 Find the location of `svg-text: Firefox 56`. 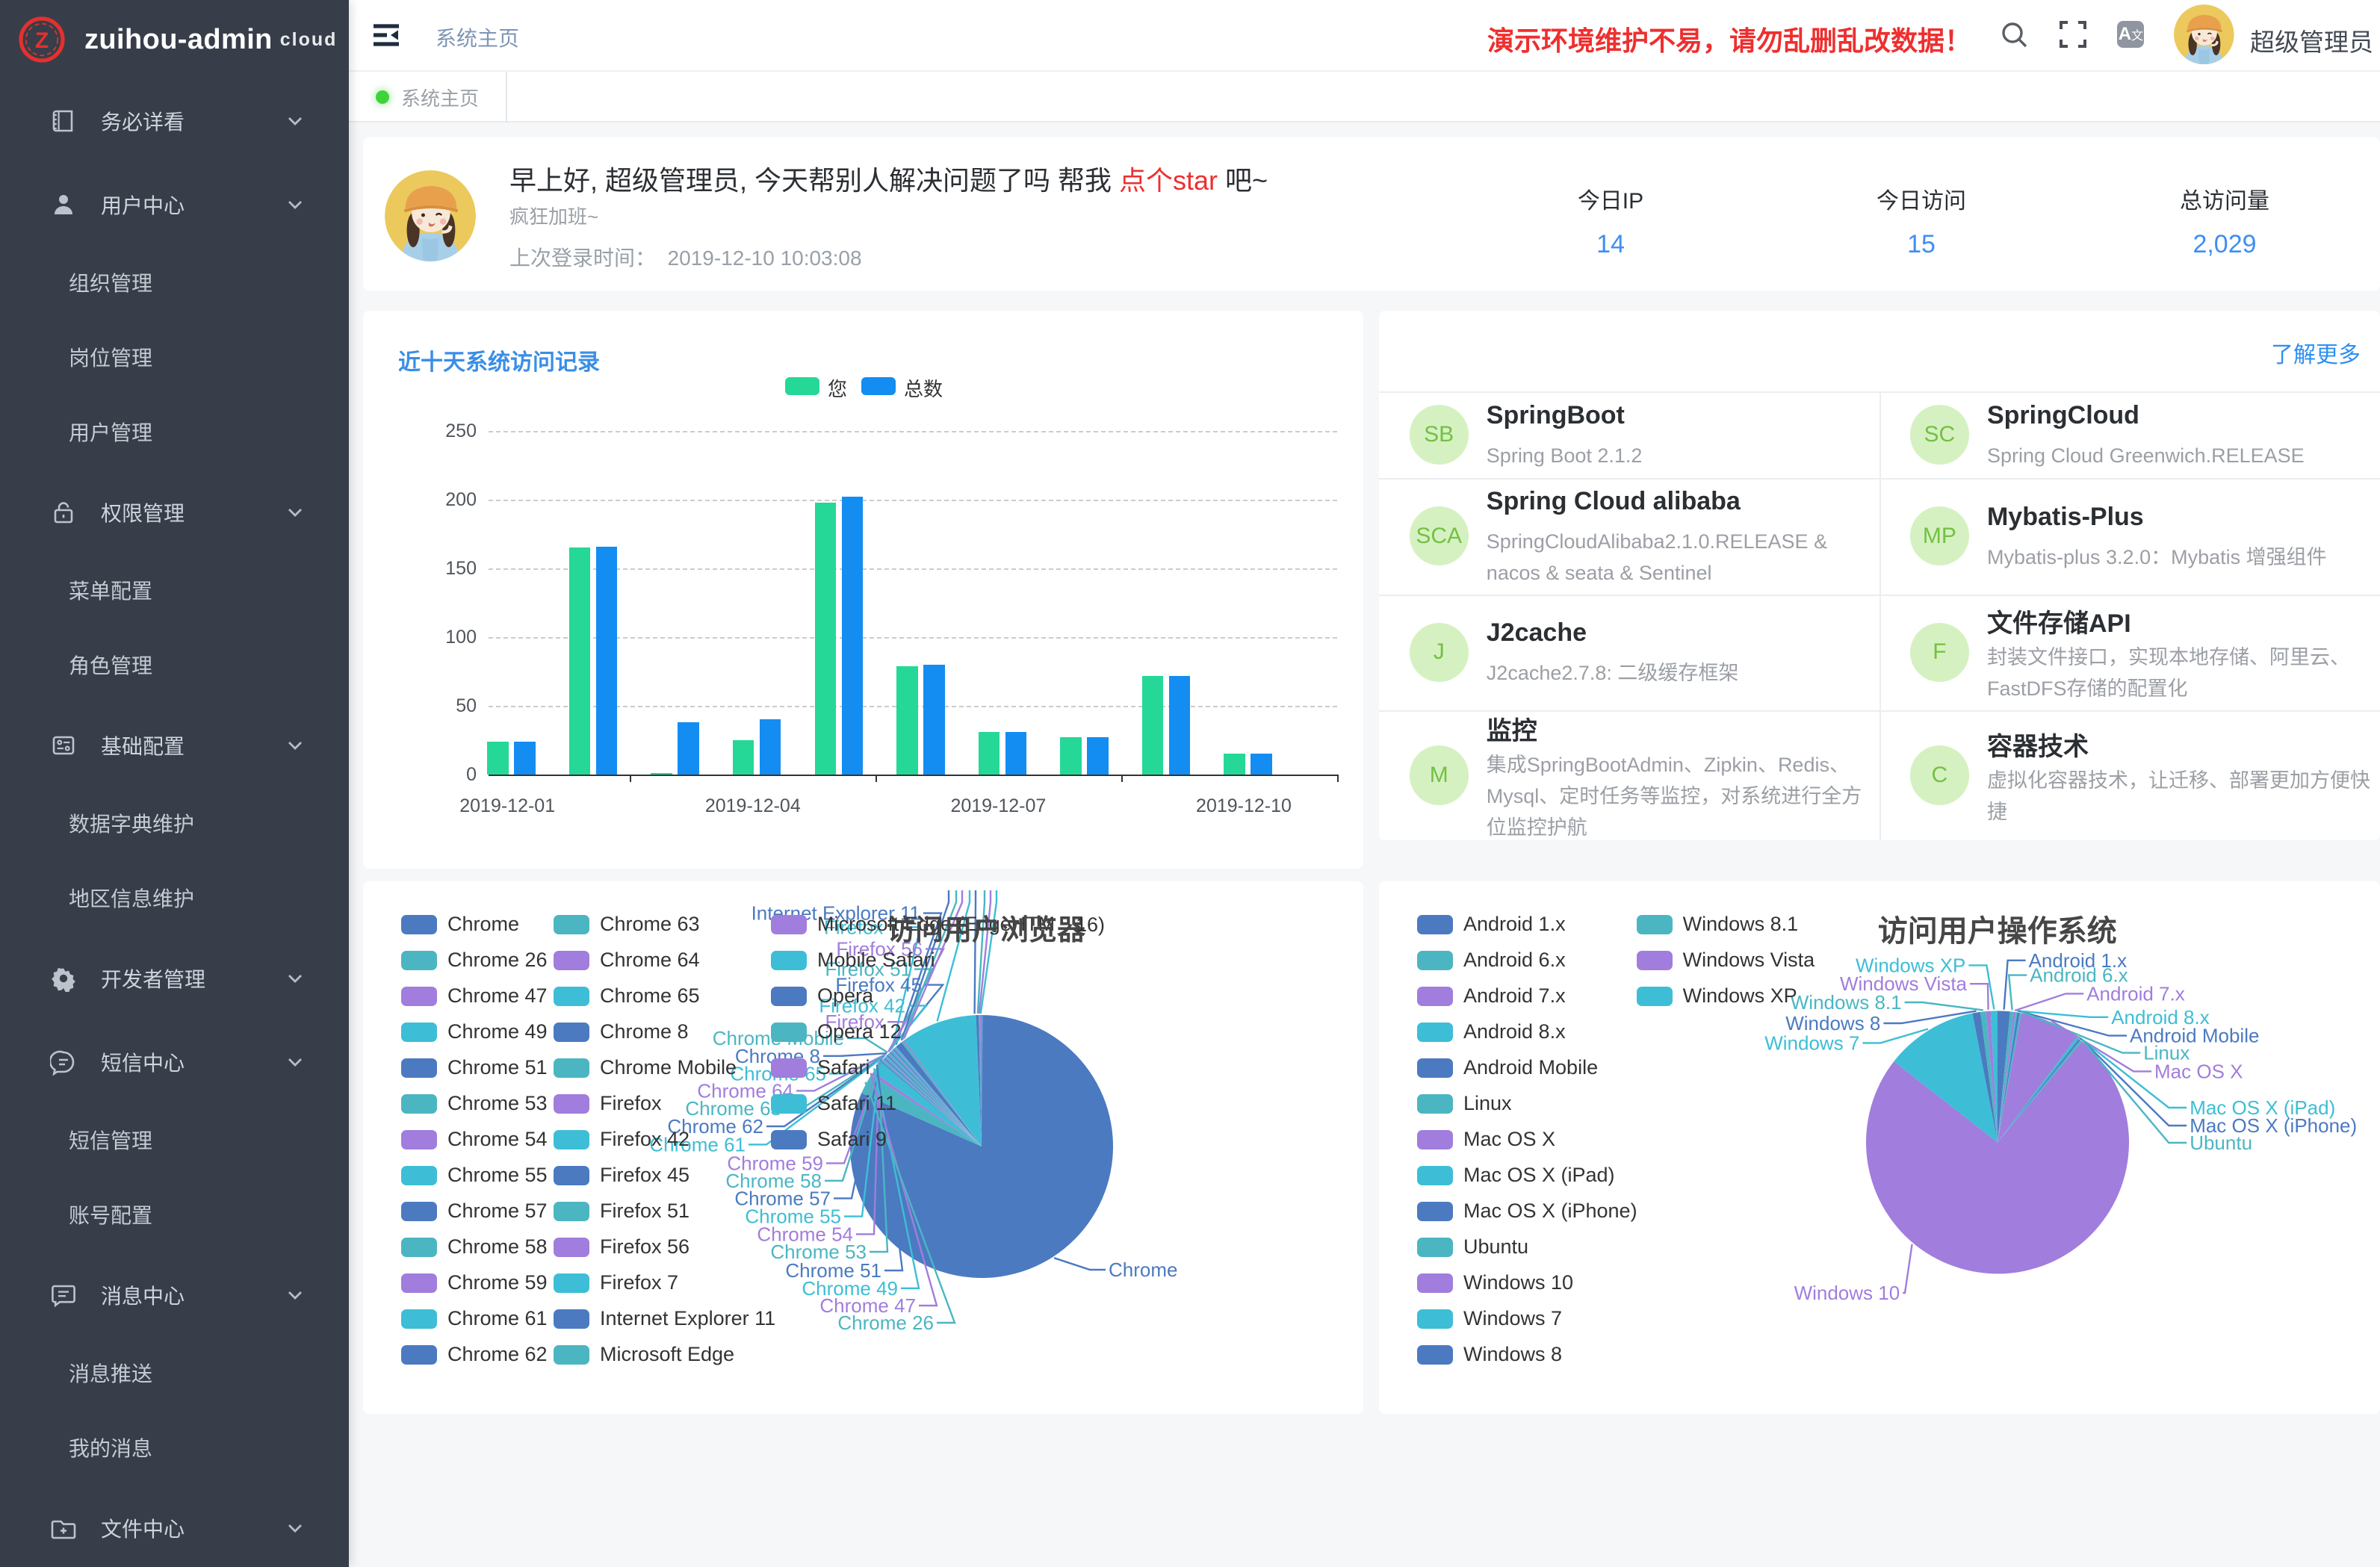

svg-text: Firefox 56 is located at coordinates (879, 948).